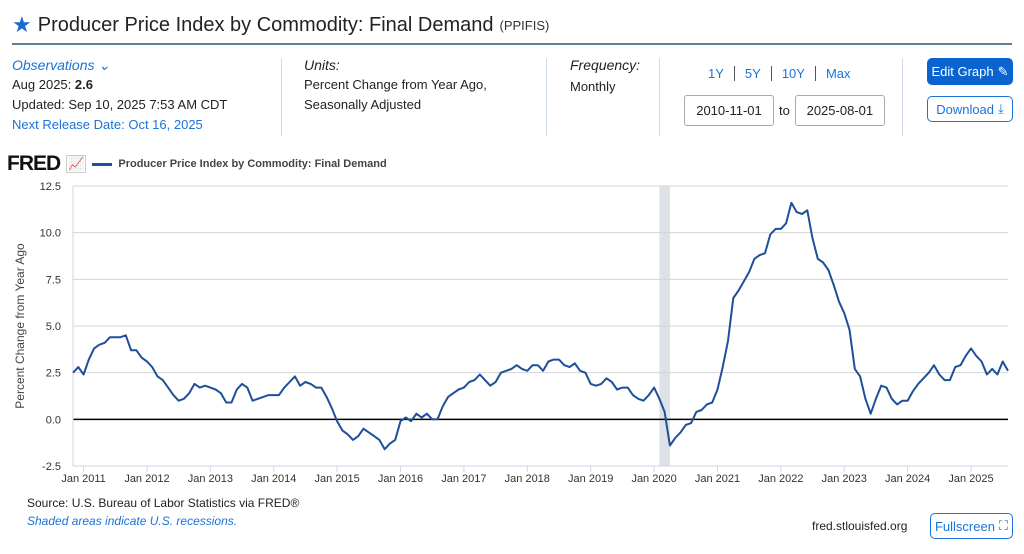 This screenshot has width=1024, height=554. What do you see at coordinates (753, 73) in the screenshot?
I see `range-5y: 5Y` at bounding box center [753, 73].